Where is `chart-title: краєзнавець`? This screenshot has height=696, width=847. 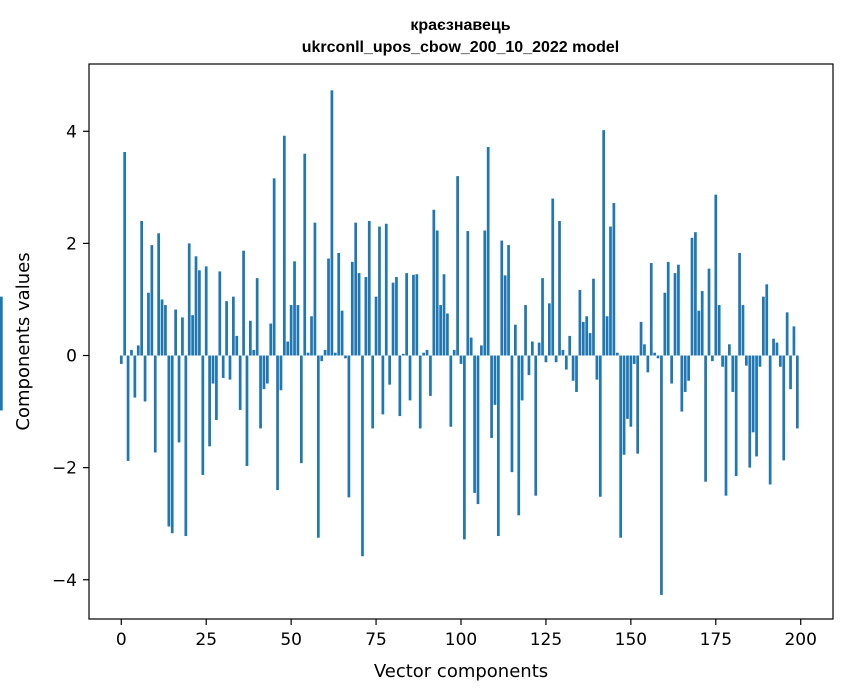 chart-title: краєзнавець is located at coordinates (460, 25).